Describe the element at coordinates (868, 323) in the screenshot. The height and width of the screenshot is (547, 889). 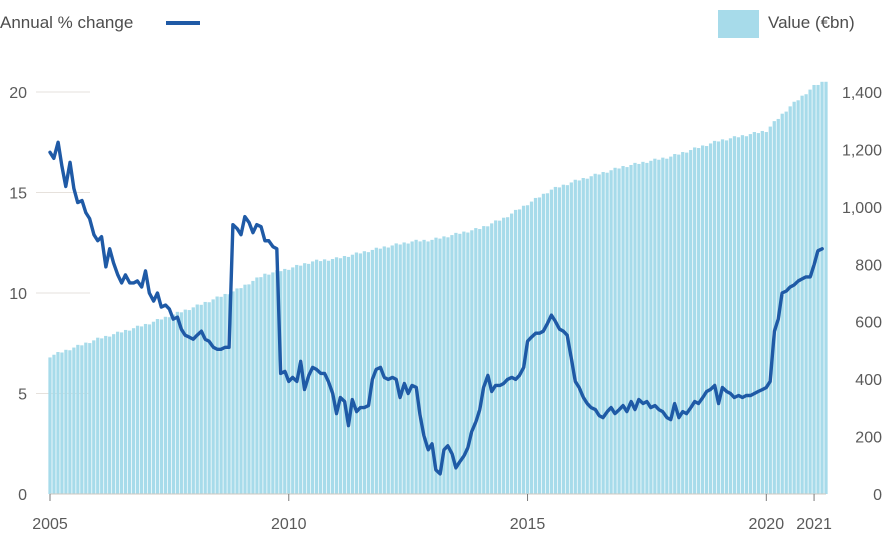
I see `y-right-tick-label: 600` at that location.